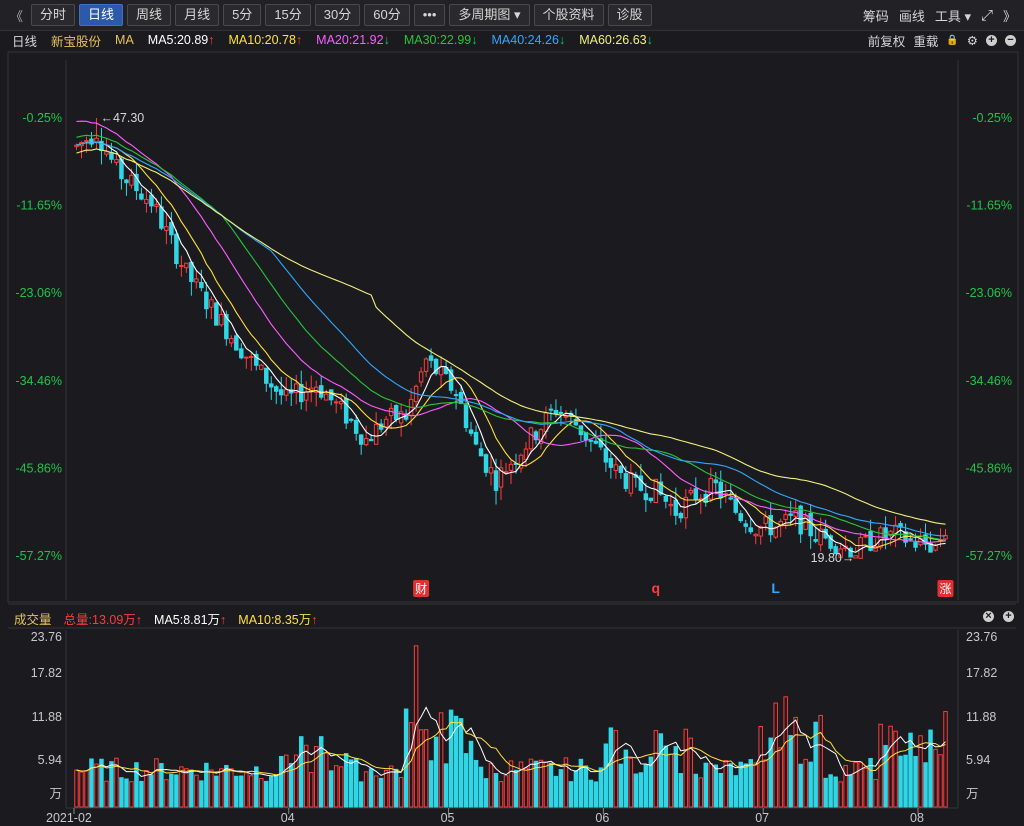  I want to click on price-axis-right-label: -11.65%, so click(989, 206).